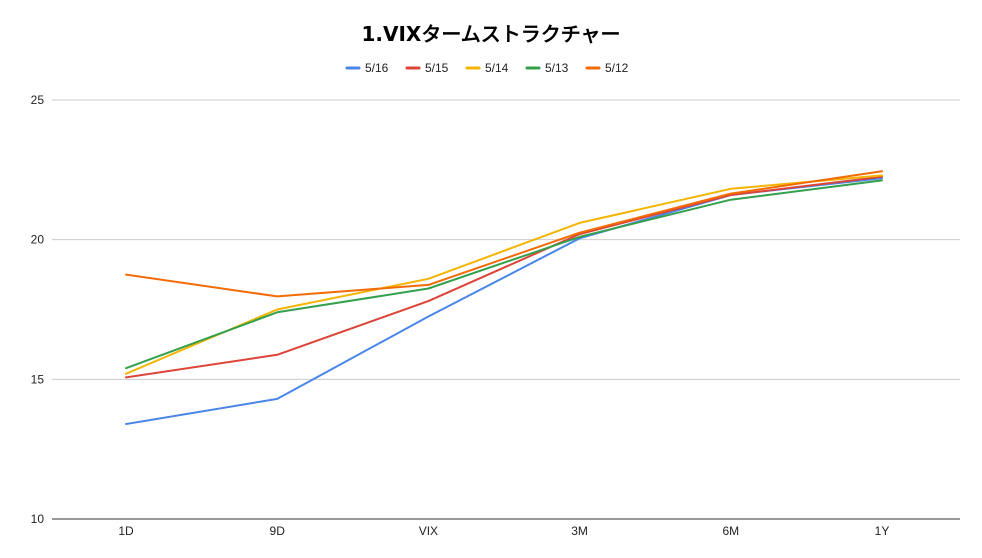 This screenshot has width=982, height=558. I want to click on y-tick-label: 25, so click(38, 100).